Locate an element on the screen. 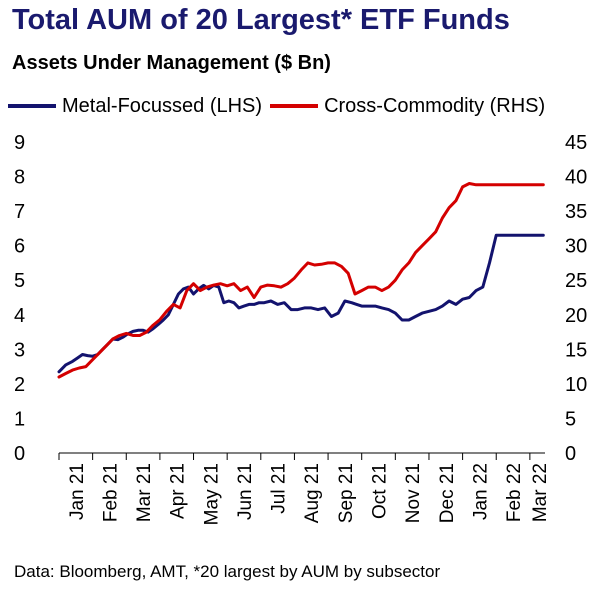 This screenshot has width=610, height=589. y-left-tick-label: 1 is located at coordinates (19, 419).